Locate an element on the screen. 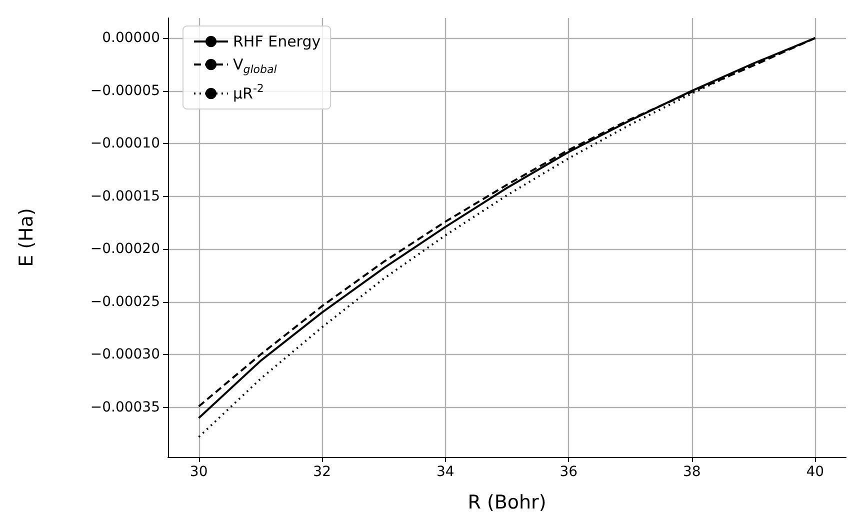 This screenshot has width=860, height=531. y-tick-label: −0.00025 is located at coordinates (125, 302).